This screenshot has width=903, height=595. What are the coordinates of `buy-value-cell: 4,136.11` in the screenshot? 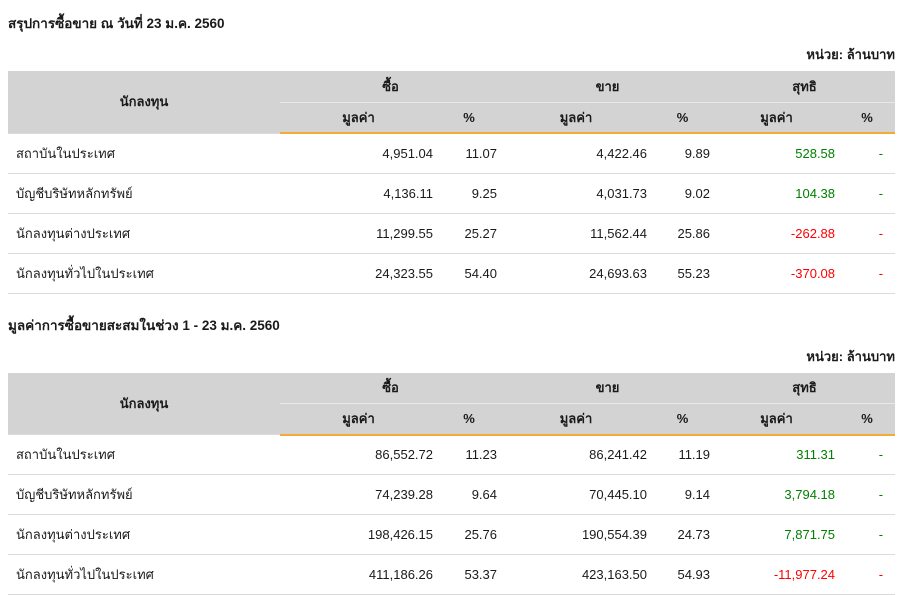 It's located at (358, 193).